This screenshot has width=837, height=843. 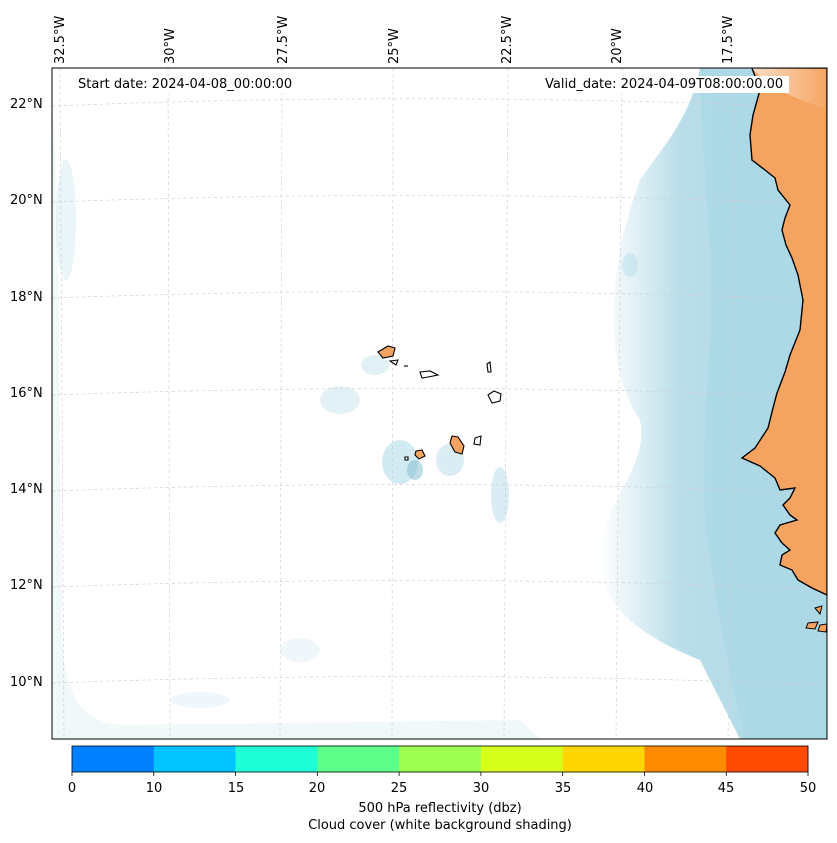 What do you see at coordinates (154, 788) in the screenshot?
I see `colorbar-tick: 10` at bounding box center [154, 788].